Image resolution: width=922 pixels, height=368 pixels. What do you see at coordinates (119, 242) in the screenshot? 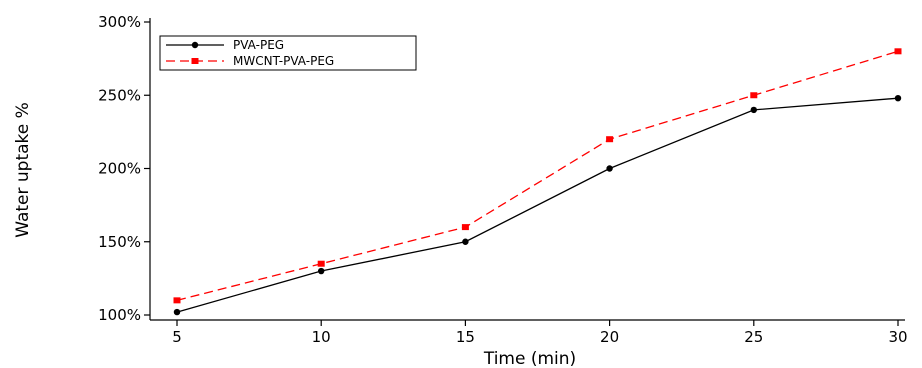
I see `y-tick-label: 150%` at bounding box center [119, 242].